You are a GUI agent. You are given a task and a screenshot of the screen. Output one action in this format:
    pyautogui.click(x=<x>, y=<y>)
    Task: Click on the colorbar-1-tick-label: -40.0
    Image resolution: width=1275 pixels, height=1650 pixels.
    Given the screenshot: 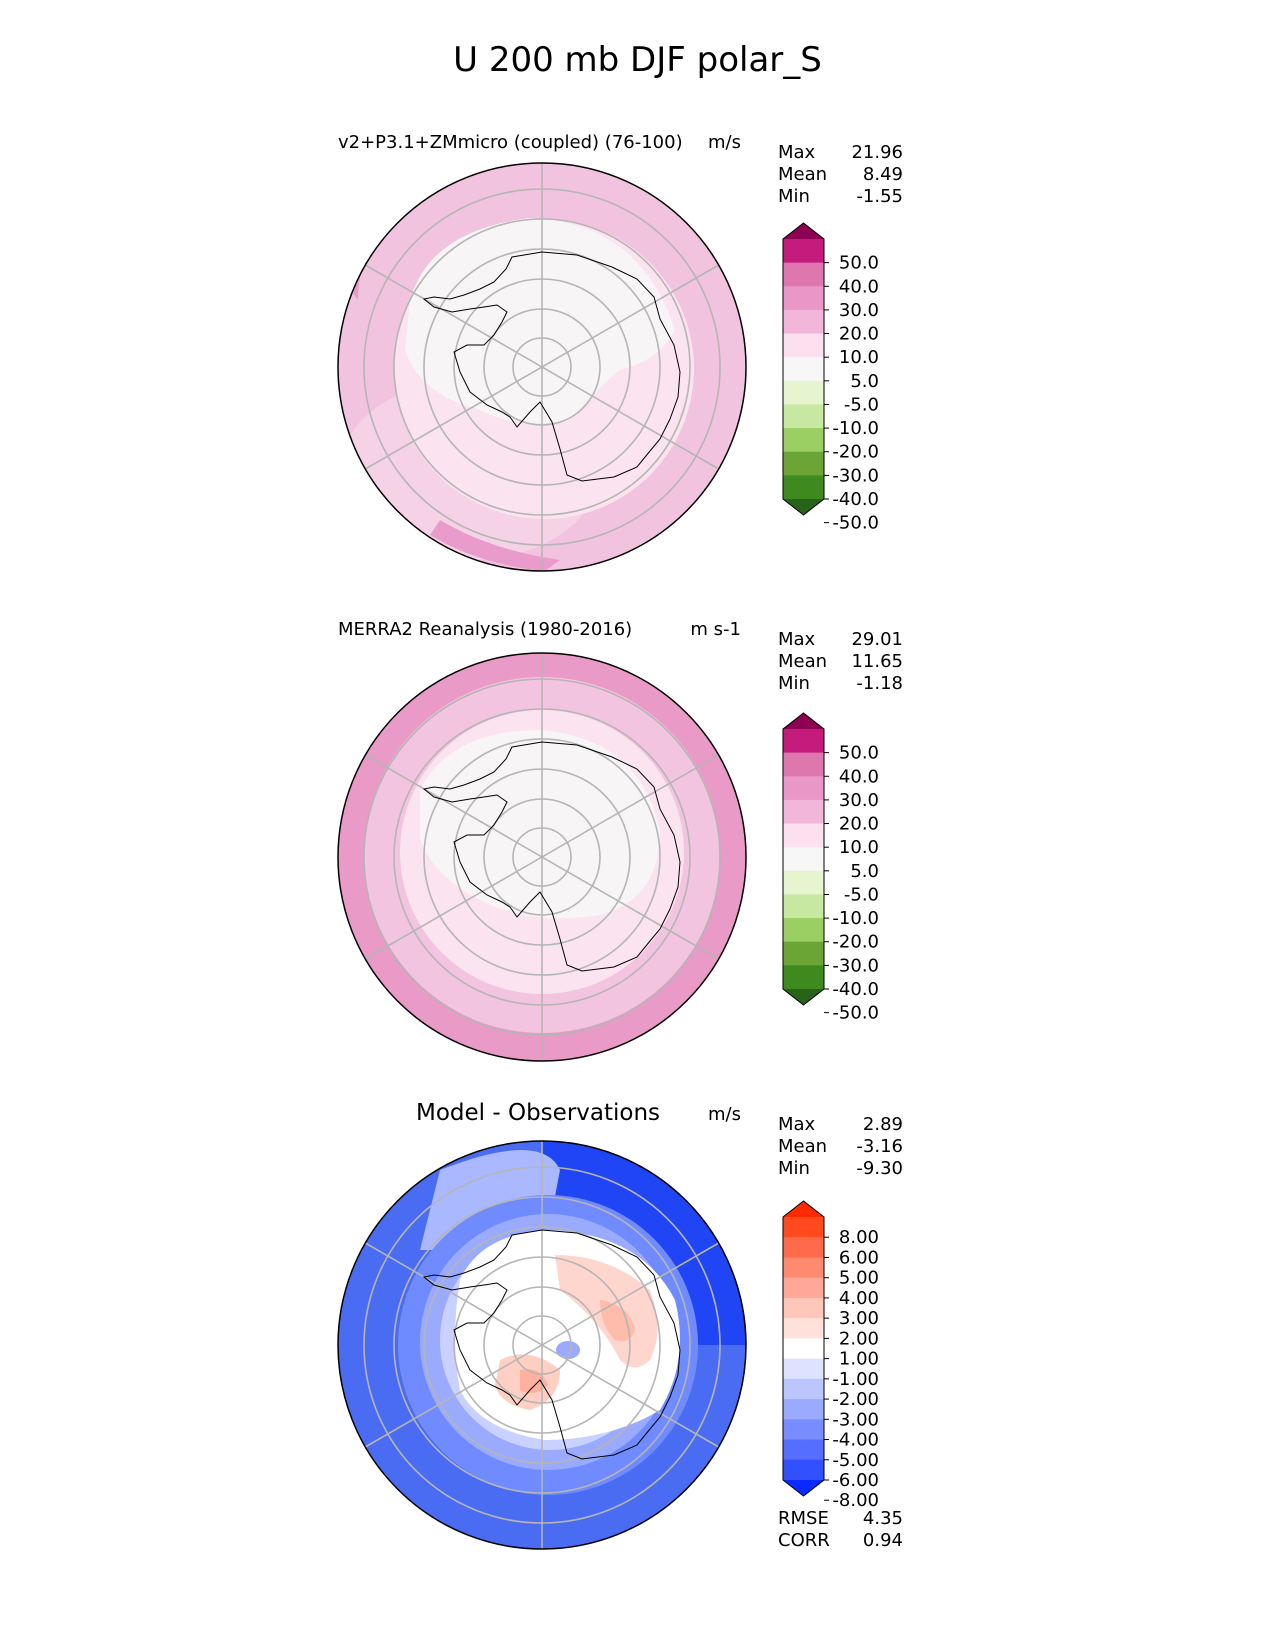 What is the action you would take?
    pyautogui.click(x=855, y=499)
    